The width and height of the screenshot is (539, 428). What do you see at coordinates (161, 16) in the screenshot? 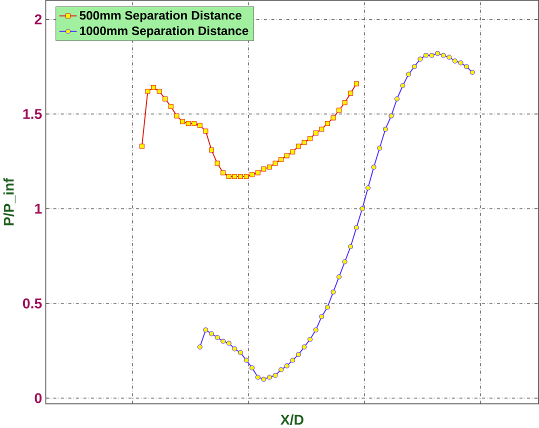
I see `legend-label: 500mm Separation Distance` at bounding box center [161, 16].